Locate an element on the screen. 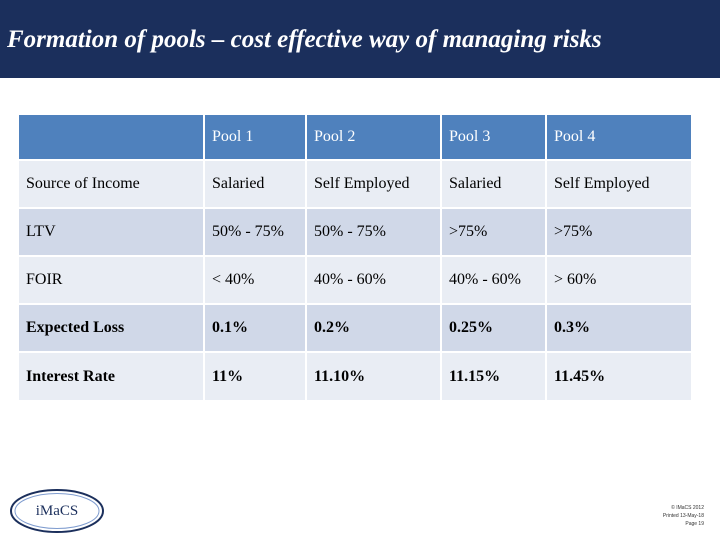 The image size is (720, 540). table-cell: 11.10% is located at coordinates (373, 375).